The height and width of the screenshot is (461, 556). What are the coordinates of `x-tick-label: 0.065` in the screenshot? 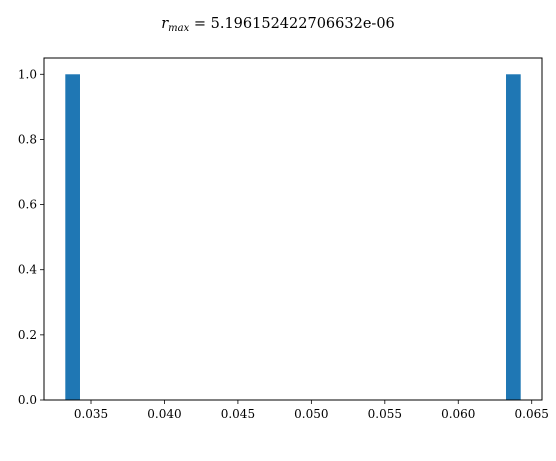 It's located at (532, 414).